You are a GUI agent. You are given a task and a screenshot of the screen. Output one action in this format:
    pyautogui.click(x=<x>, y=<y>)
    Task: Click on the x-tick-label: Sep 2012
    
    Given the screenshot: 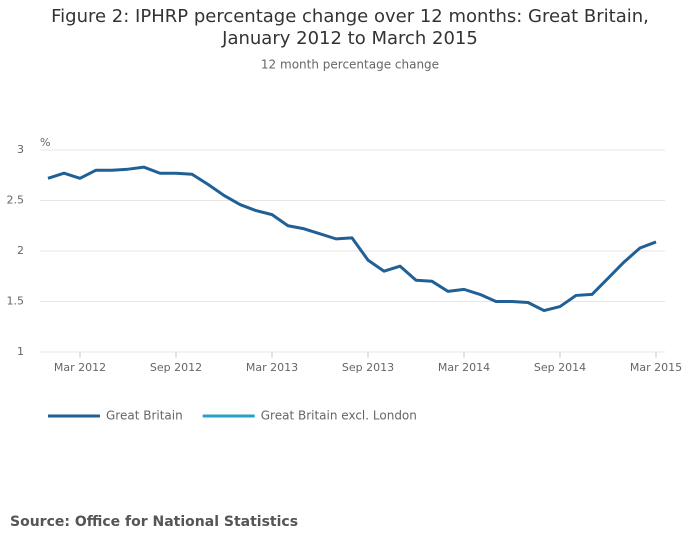 What is the action you would take?
    pyautogui.click(x=176, y=367)
    